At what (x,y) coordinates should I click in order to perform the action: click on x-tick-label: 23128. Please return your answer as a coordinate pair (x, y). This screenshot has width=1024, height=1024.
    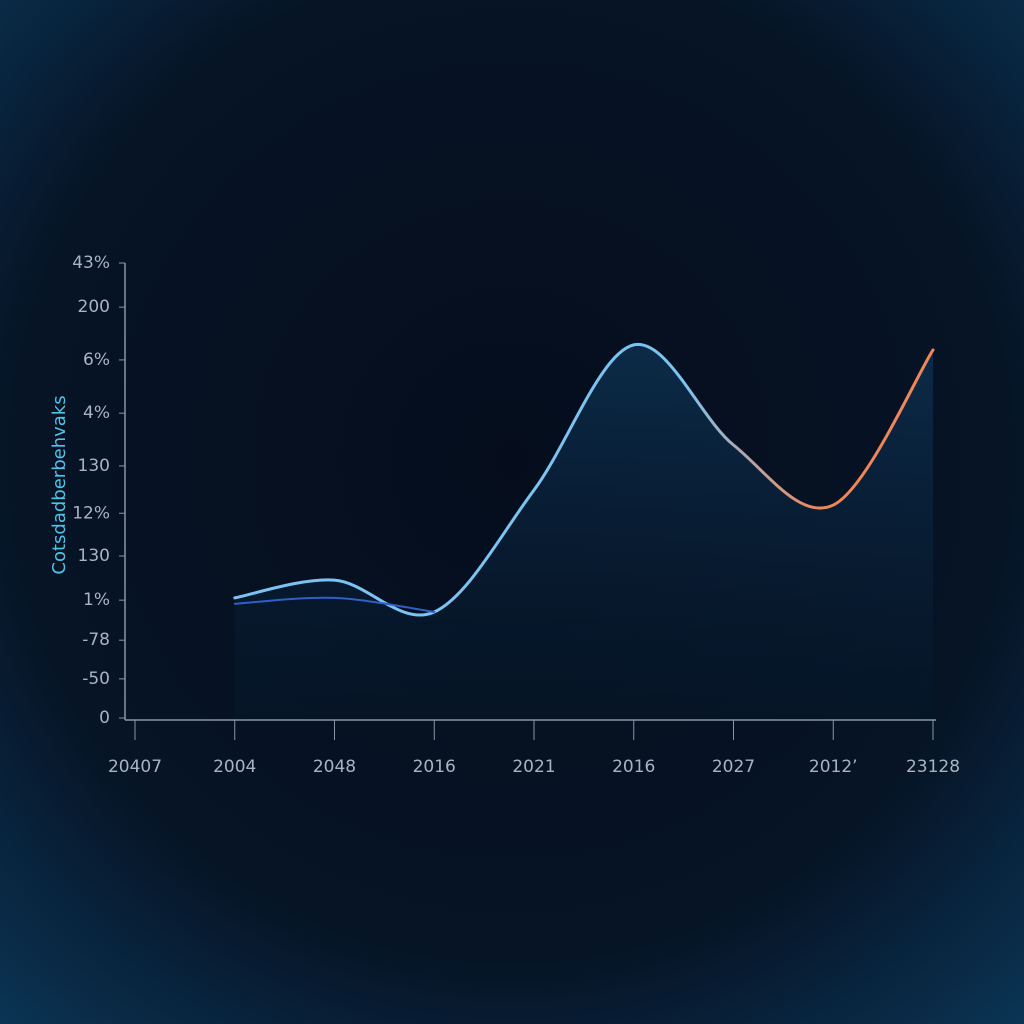
    Looking at the image, I should click on (933, 767).